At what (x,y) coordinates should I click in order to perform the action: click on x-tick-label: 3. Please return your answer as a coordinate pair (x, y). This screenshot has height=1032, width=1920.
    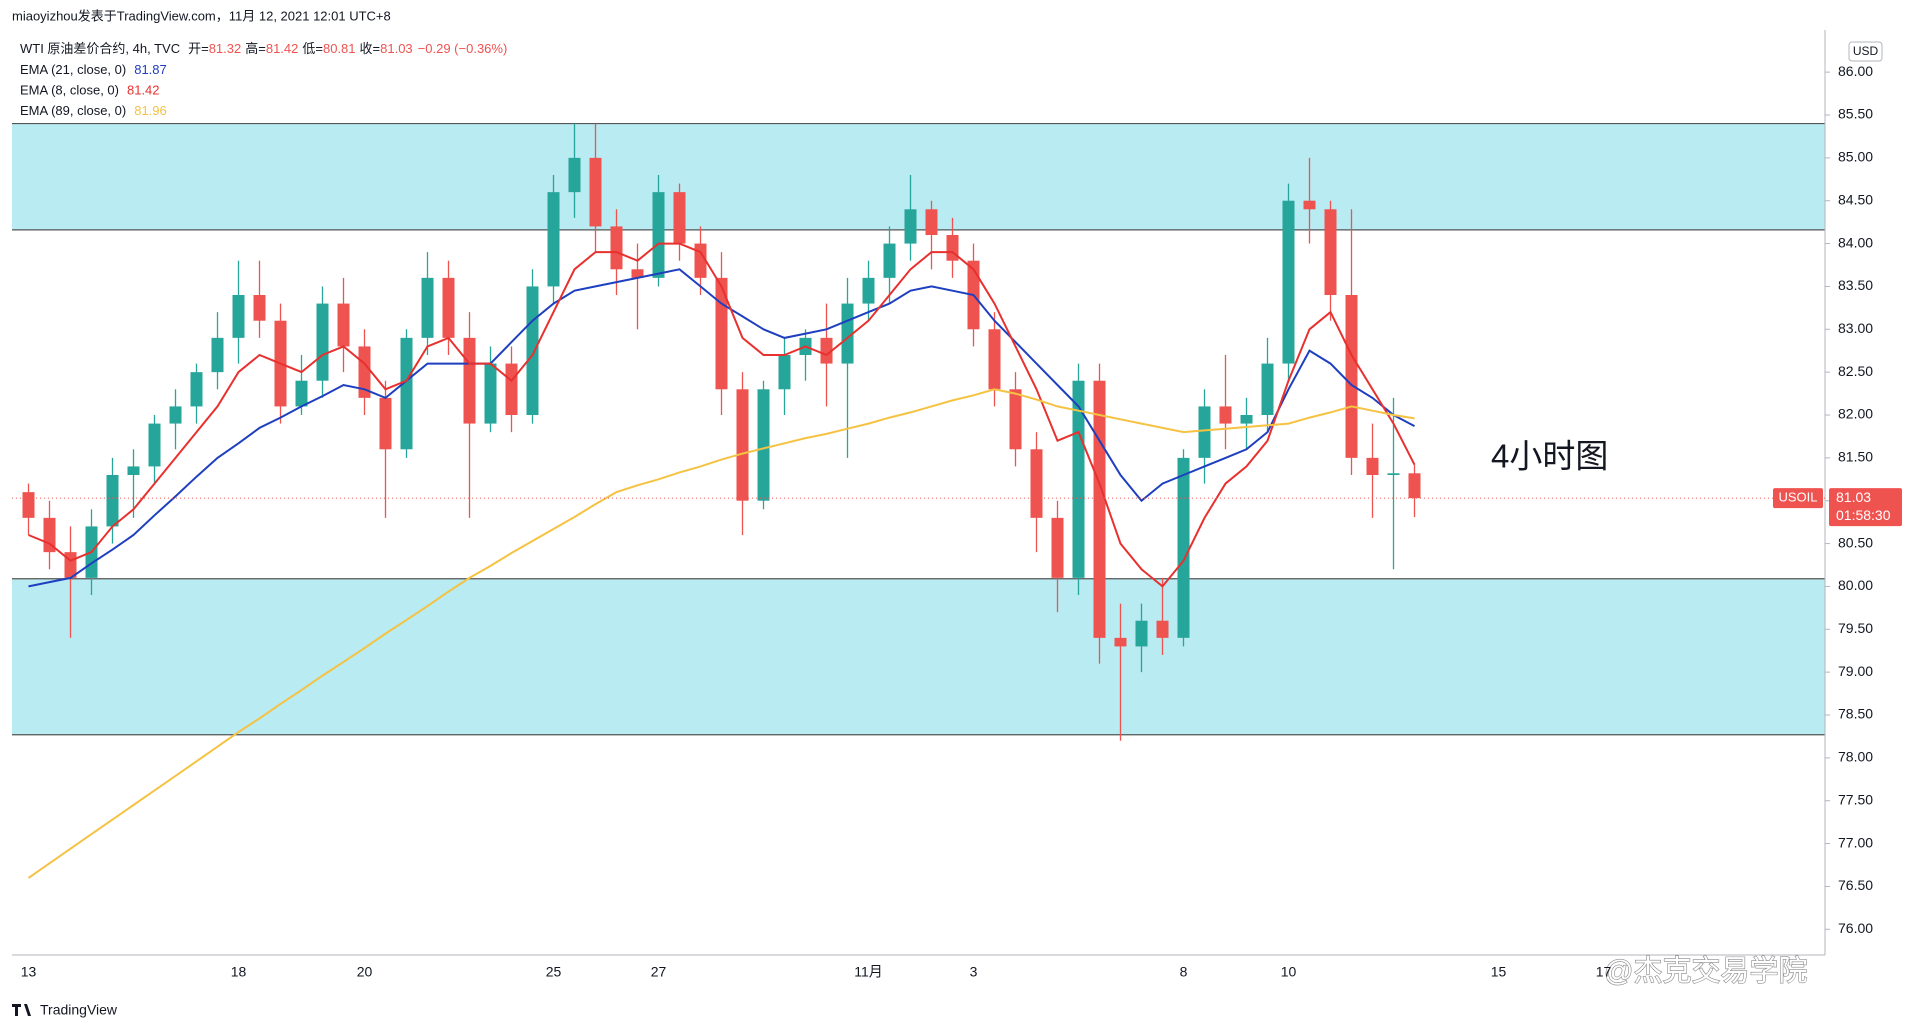
    Looking at the image, I should click on (974, 972).